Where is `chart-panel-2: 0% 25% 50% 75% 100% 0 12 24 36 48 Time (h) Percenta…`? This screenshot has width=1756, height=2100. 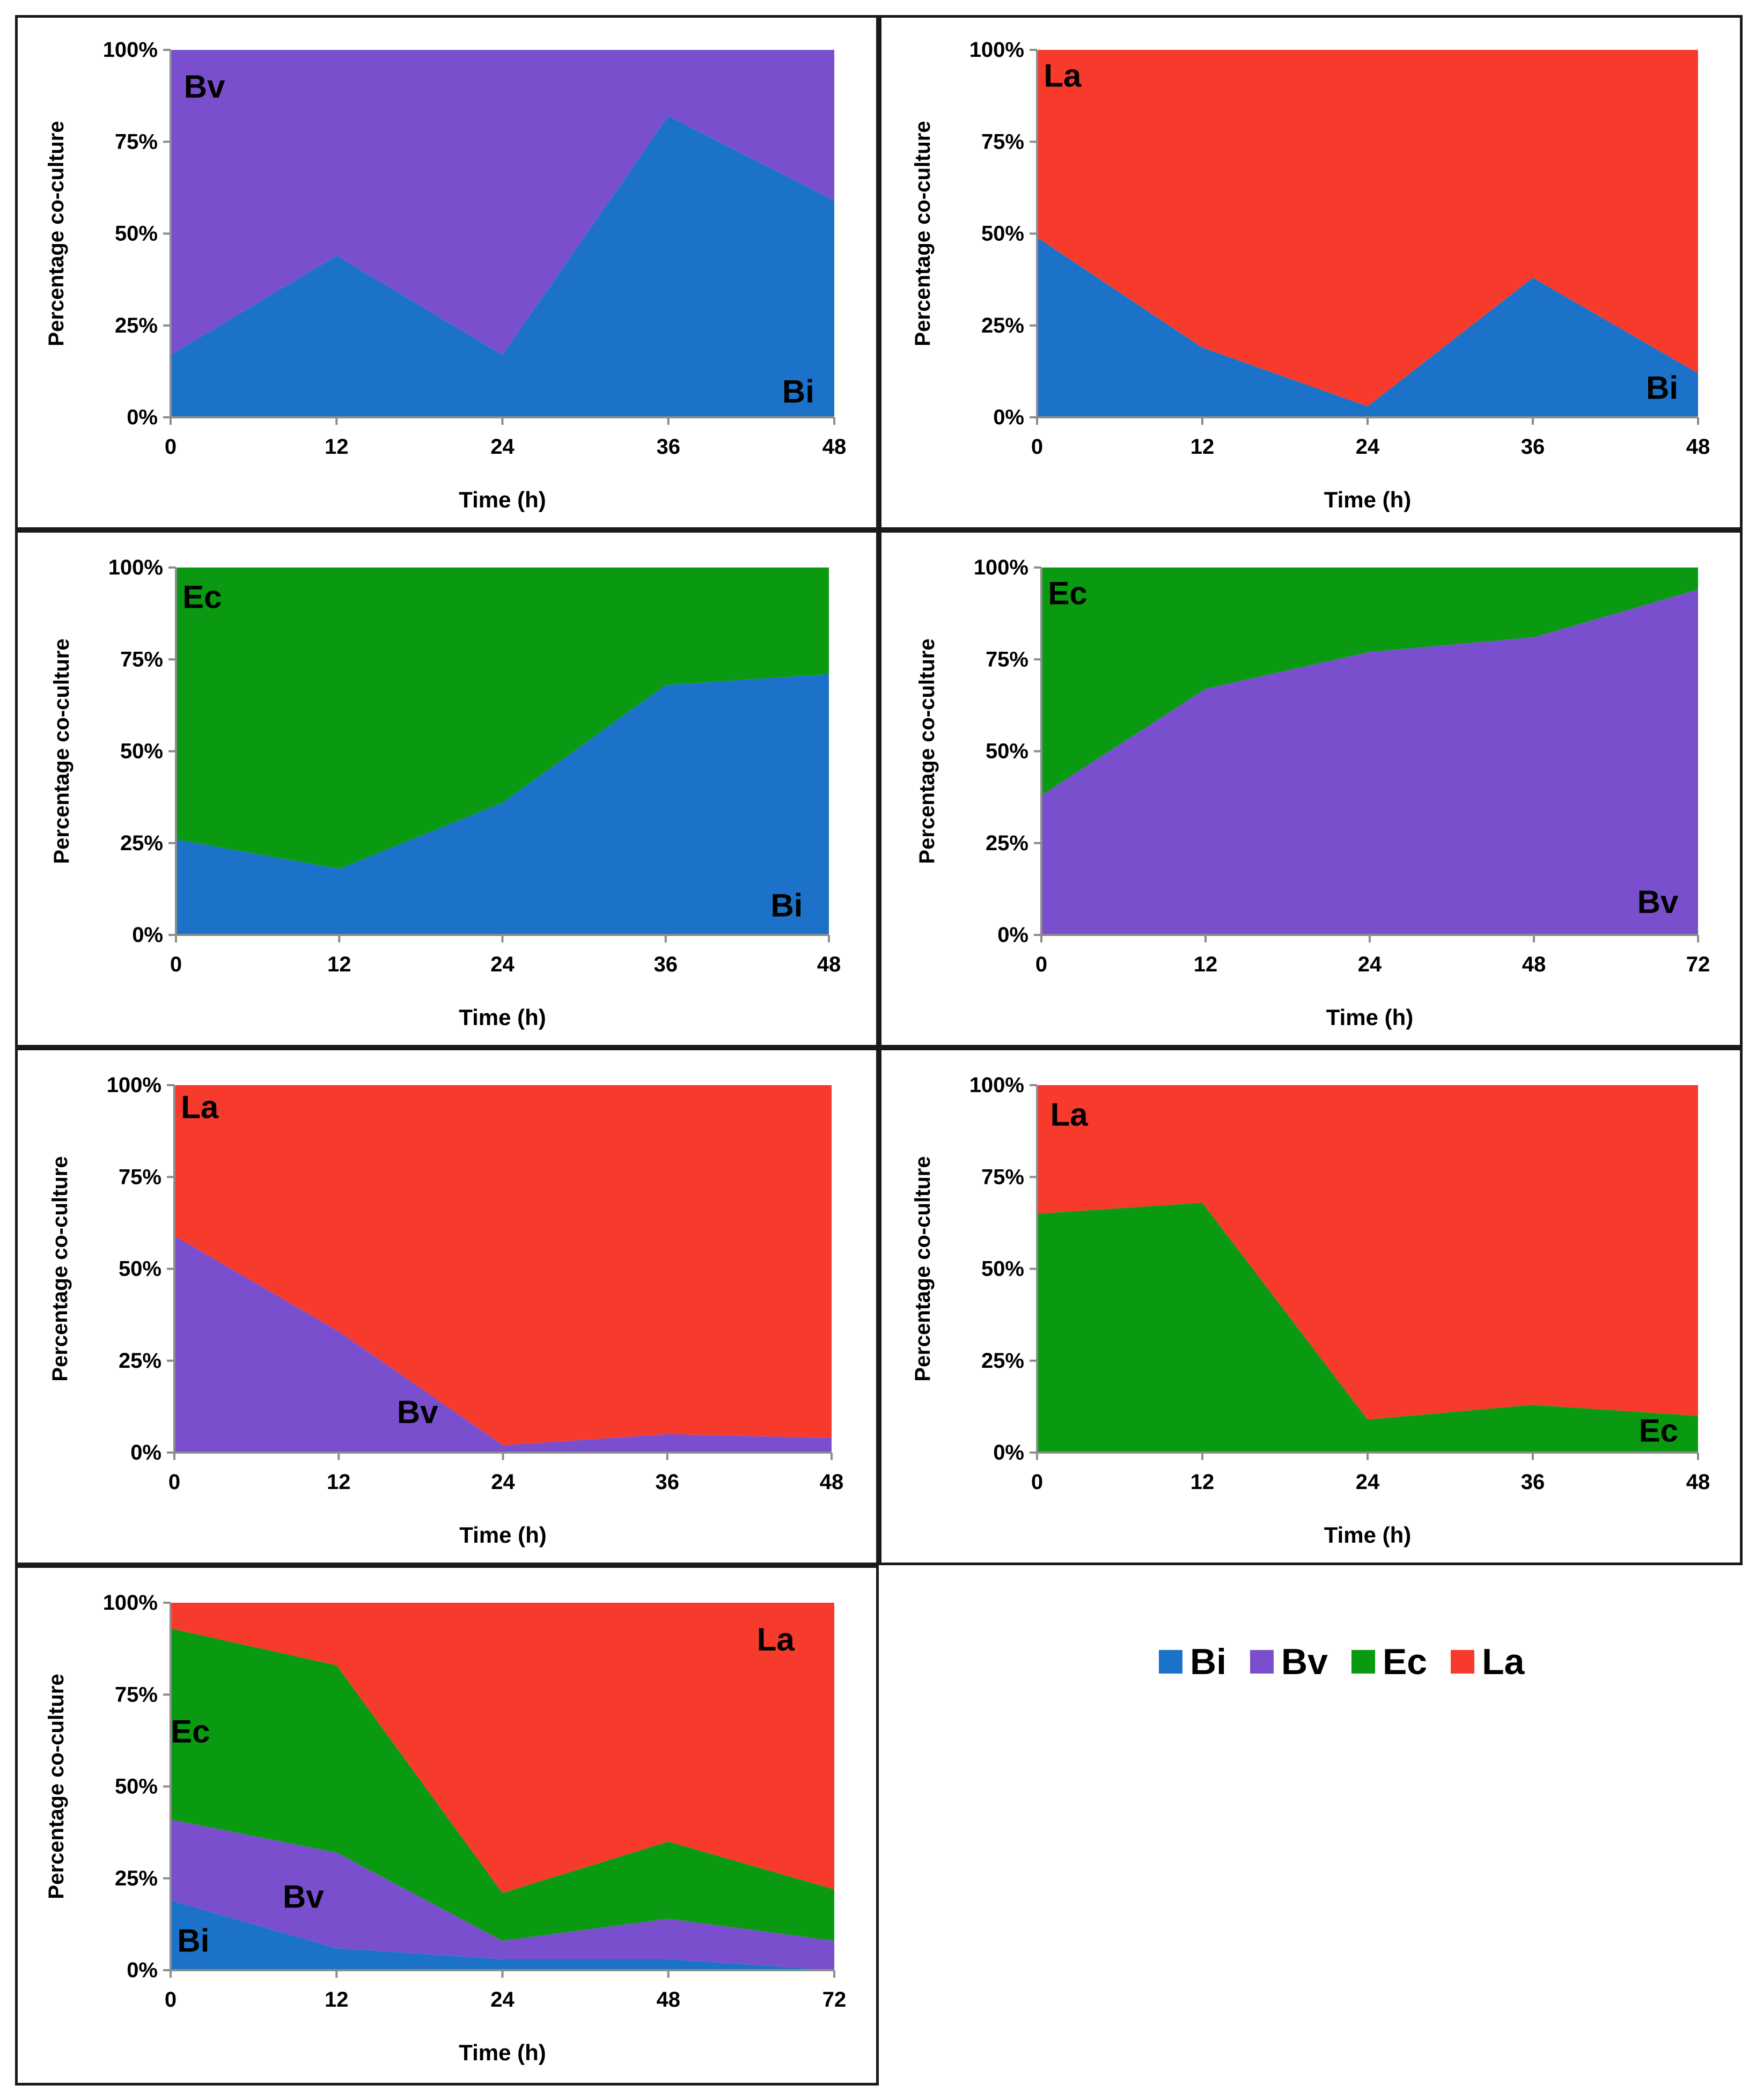
chart-panel-2: 0% 25% 50% 75% 100% 0 12 24 36 48 Time (h) Percenta… is located at coordinates (1311, 272).